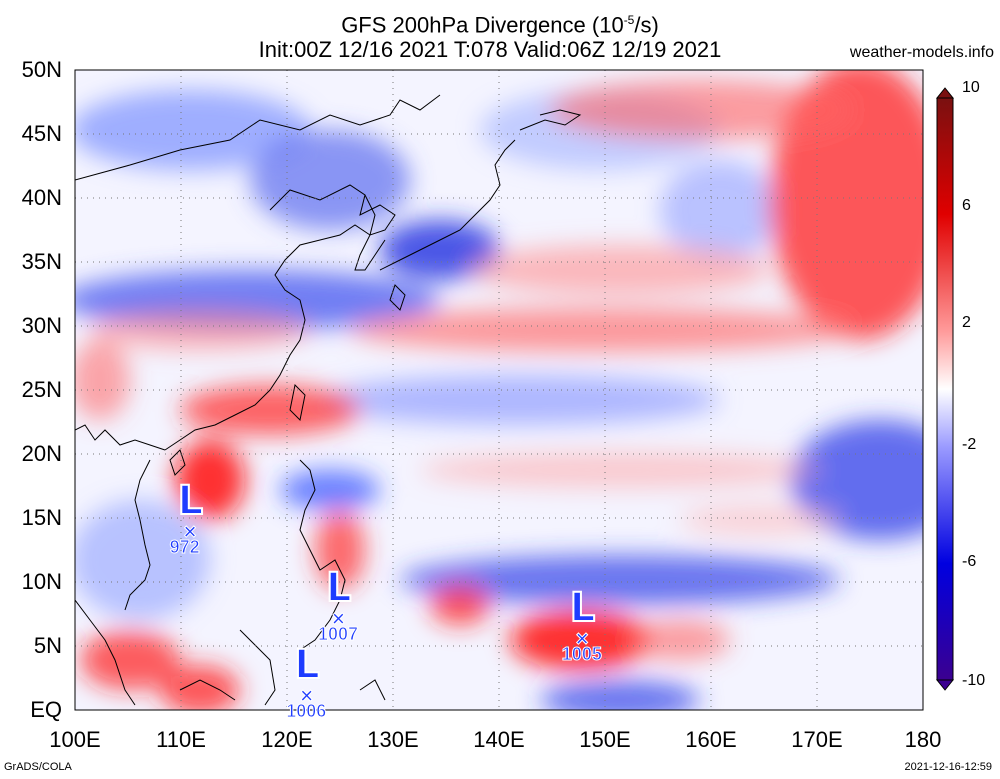 The image size is (1000, 779). I want to click on low-pressure-value: 1007, so click(338, 634).